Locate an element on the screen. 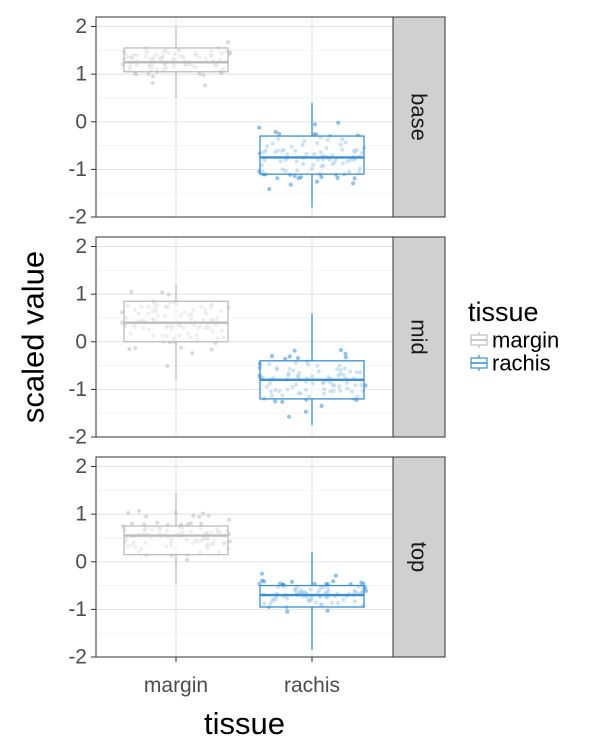 Image resolution: width=600 pixels, height=750 pixels. legend-key-margin: margin is located at coordinates (514, 340).